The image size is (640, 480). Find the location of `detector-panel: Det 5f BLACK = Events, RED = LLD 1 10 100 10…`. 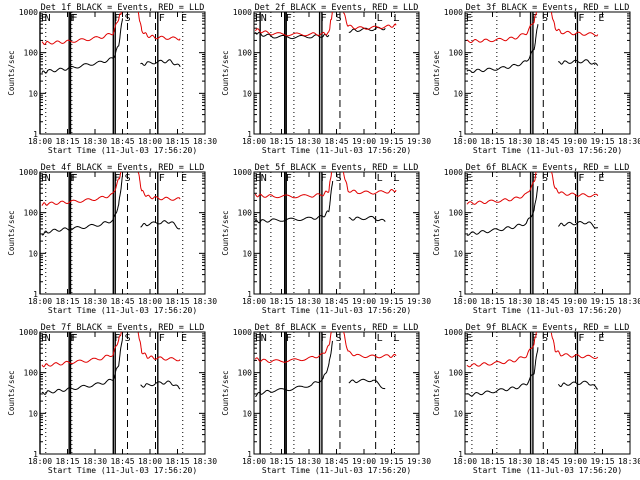

detector-panel: Det 5f BLACK = Events, RED = LLD 1 10 100 10… is located at coordinates (326, 239).